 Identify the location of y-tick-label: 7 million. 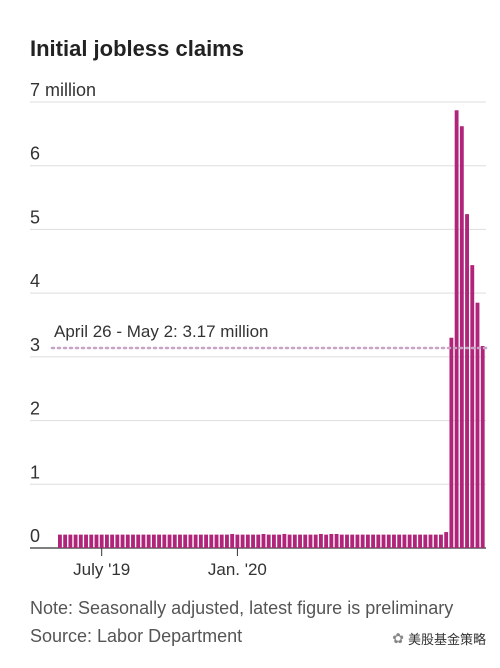
(63, 90).